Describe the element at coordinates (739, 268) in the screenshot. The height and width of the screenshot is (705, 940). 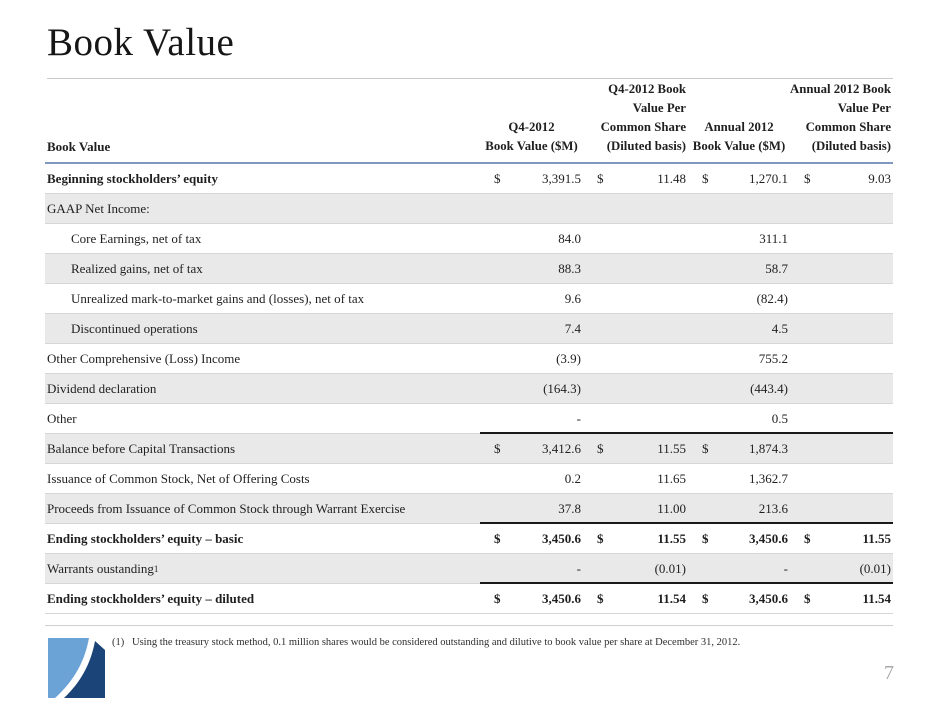
I see `table-cell: 58.7` at that location.